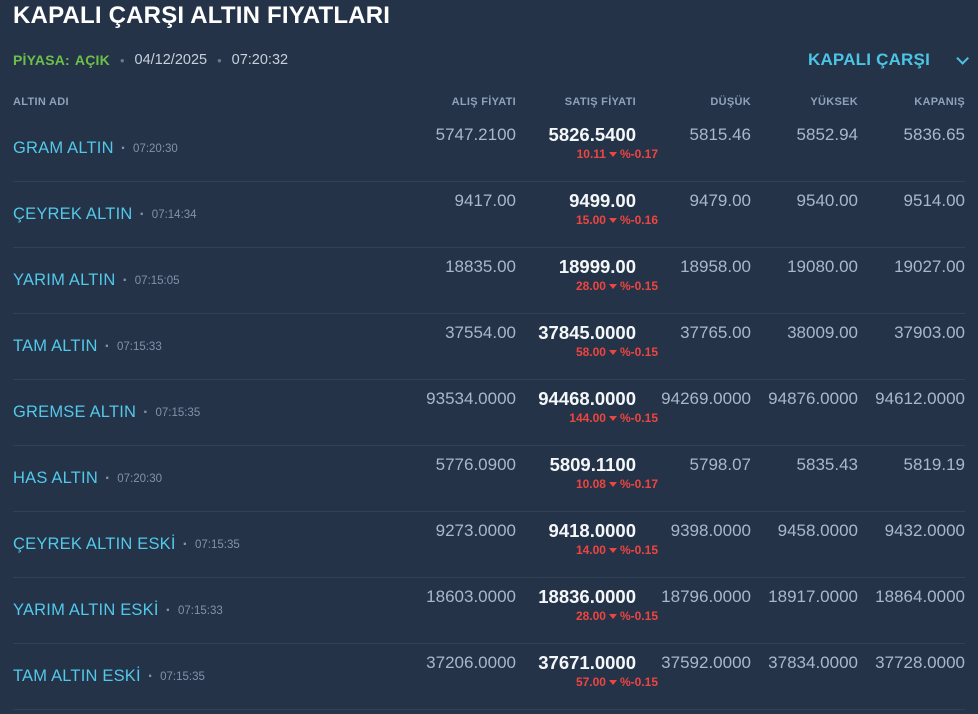 Image resolution: width=978 pixels, height=714 pixels. I want to click on buy-price: 5747.2100, so click(475, 134).